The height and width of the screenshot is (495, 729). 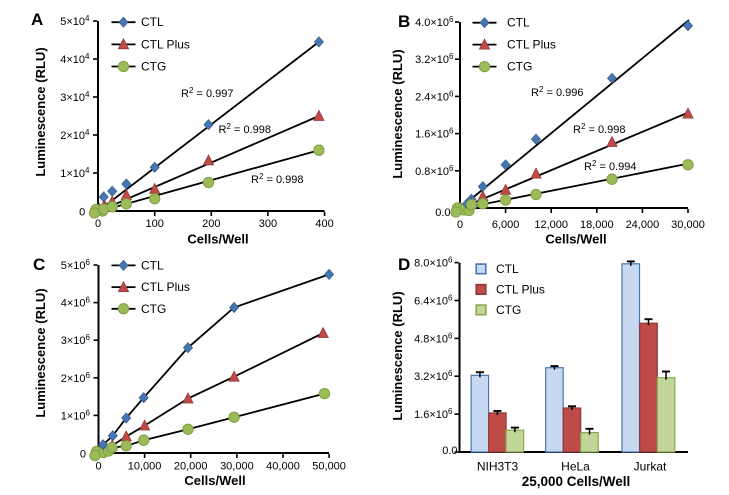 What do you see at coordinates (39, 264) in the screenshot?
I see `svg-text: C` at bounding box center [39, 264].